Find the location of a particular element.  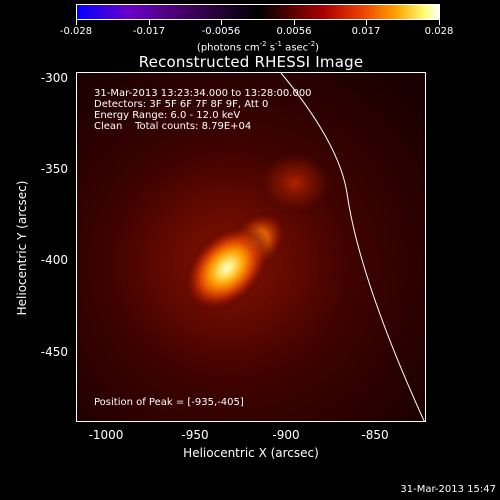

y-tick-label: -450 is located at coordinates (54, 352).